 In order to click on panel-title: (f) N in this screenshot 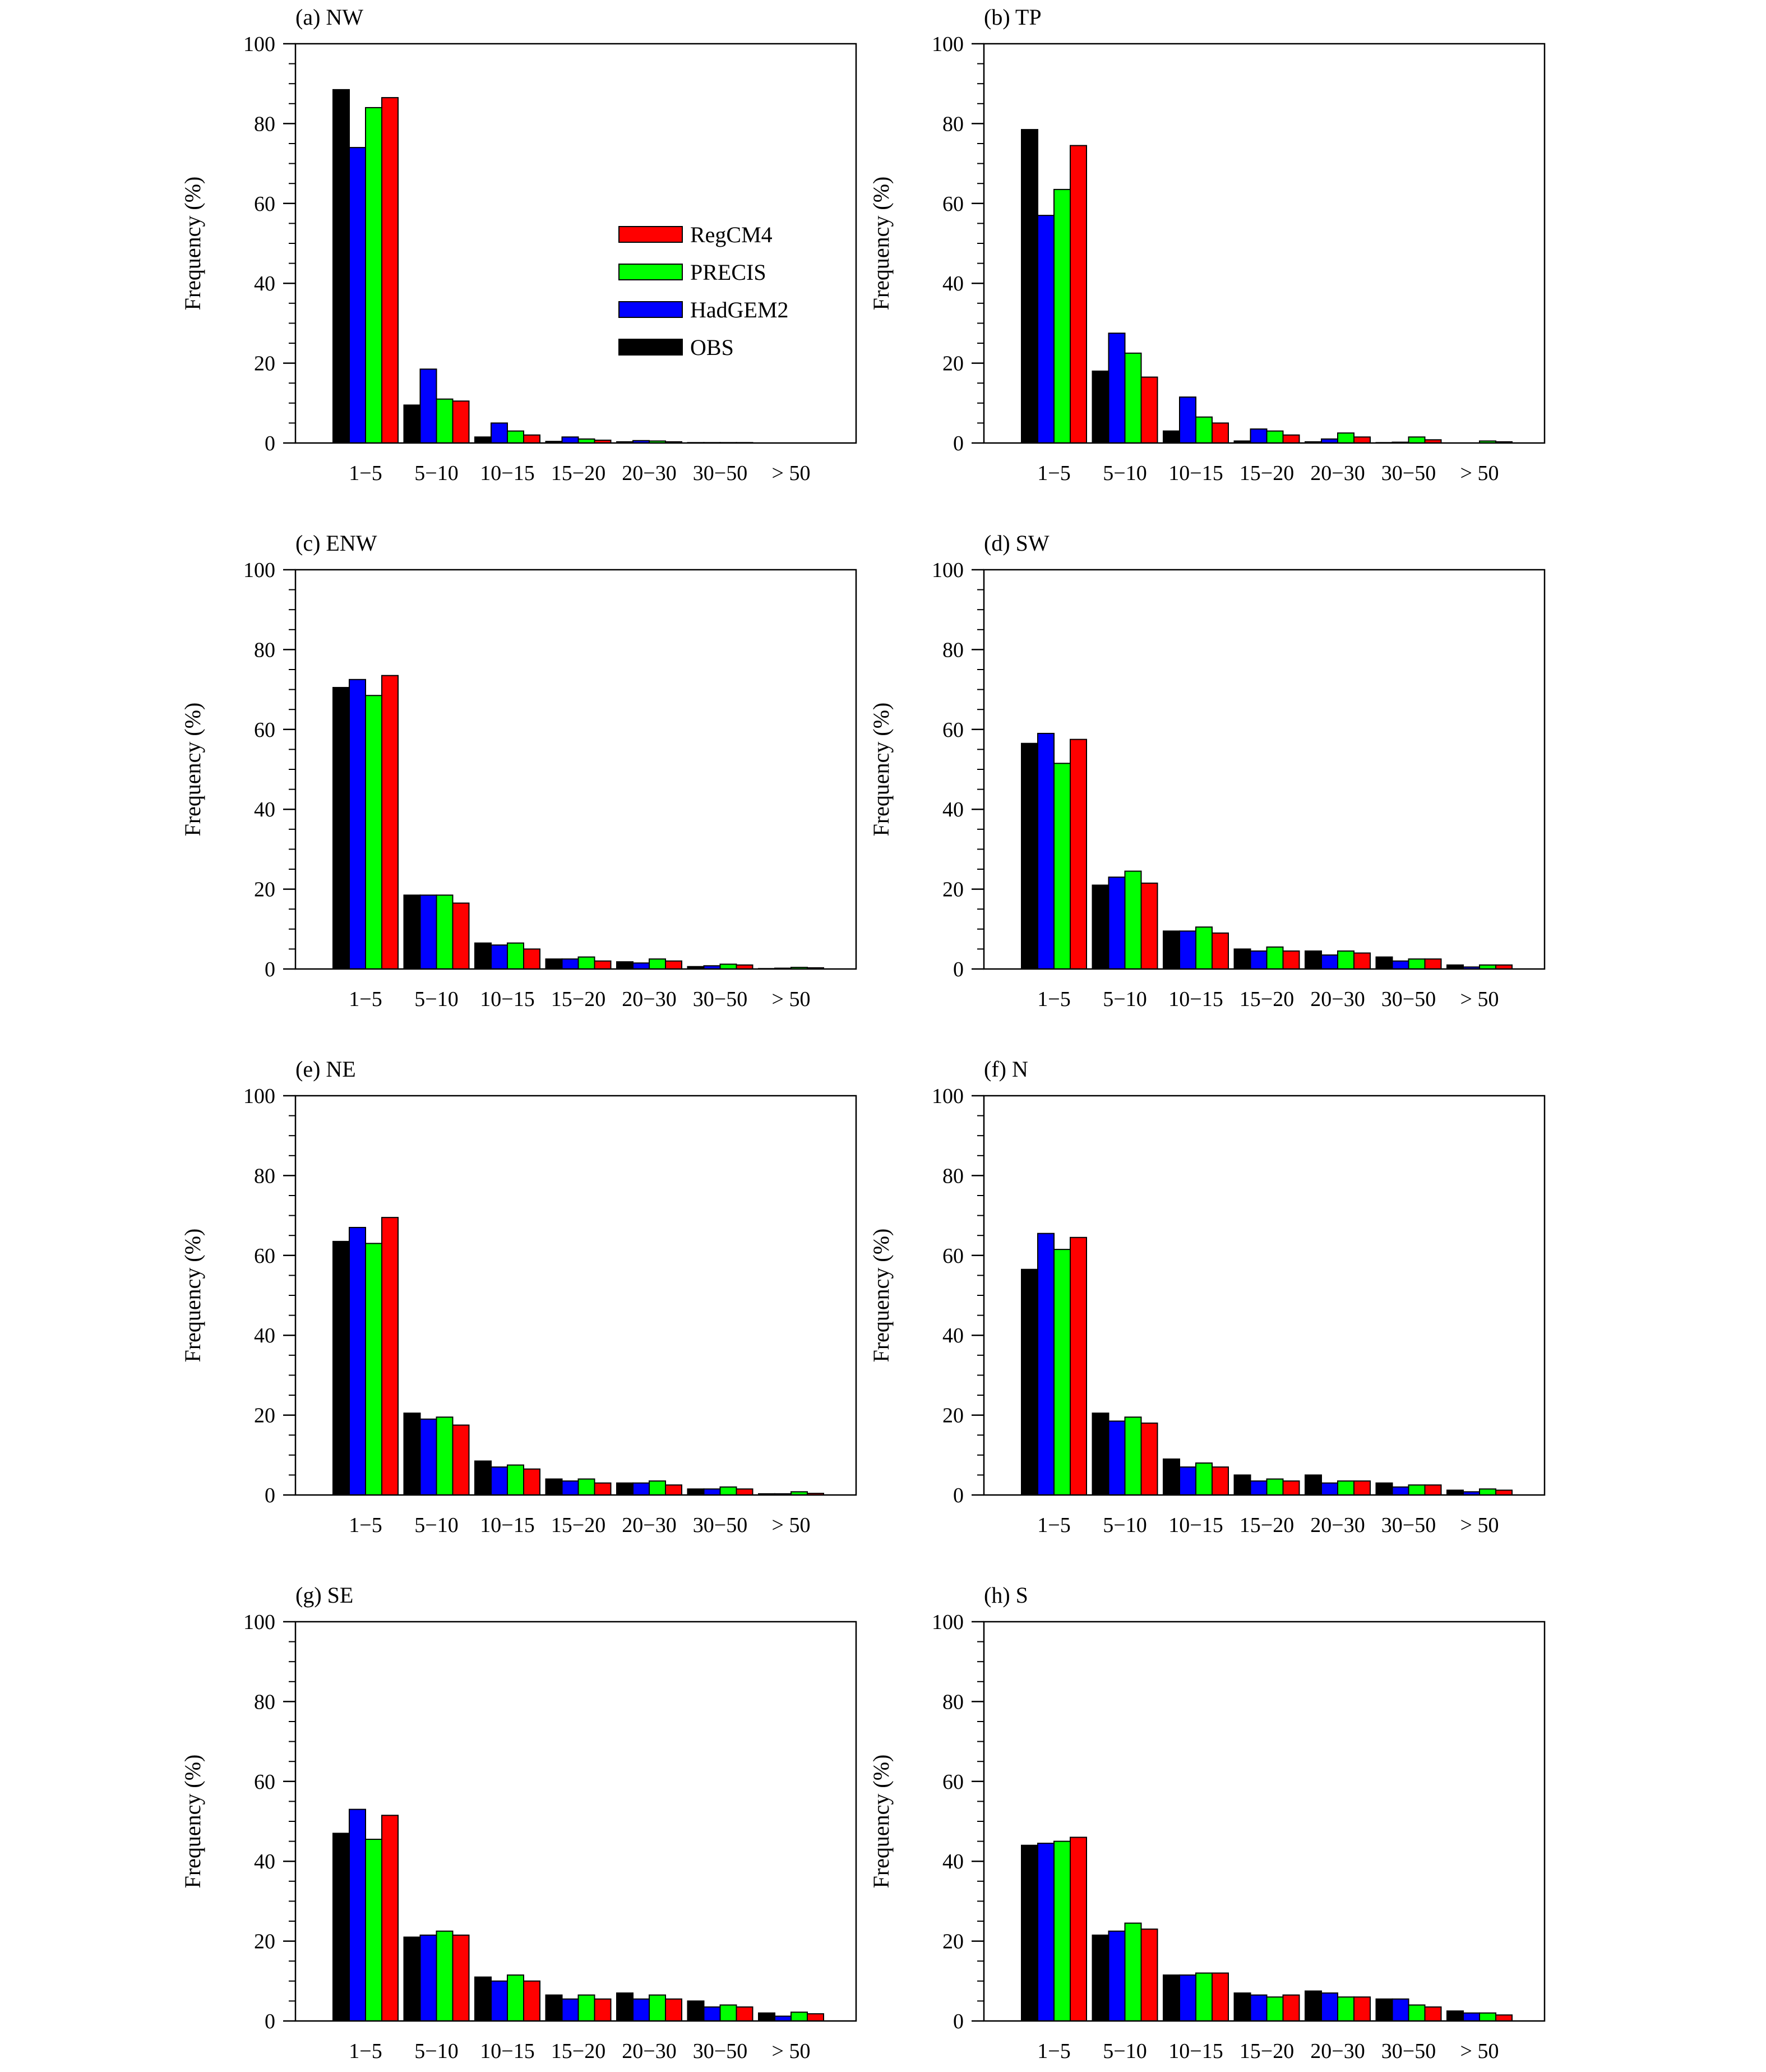, I will do `click(1006, 1069)`.